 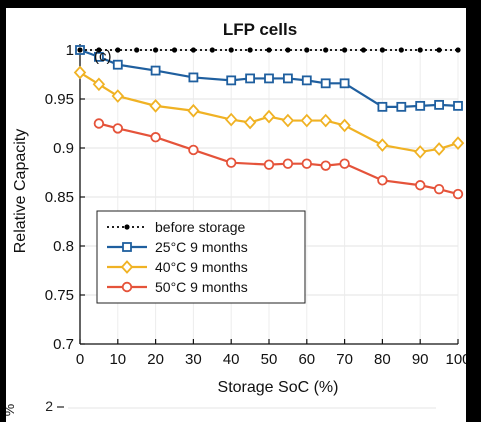 What do you see at coordinates (306, 359) in the screenshot?
I see `x-tick-label-6: 60` at bounding box center [306, 359].